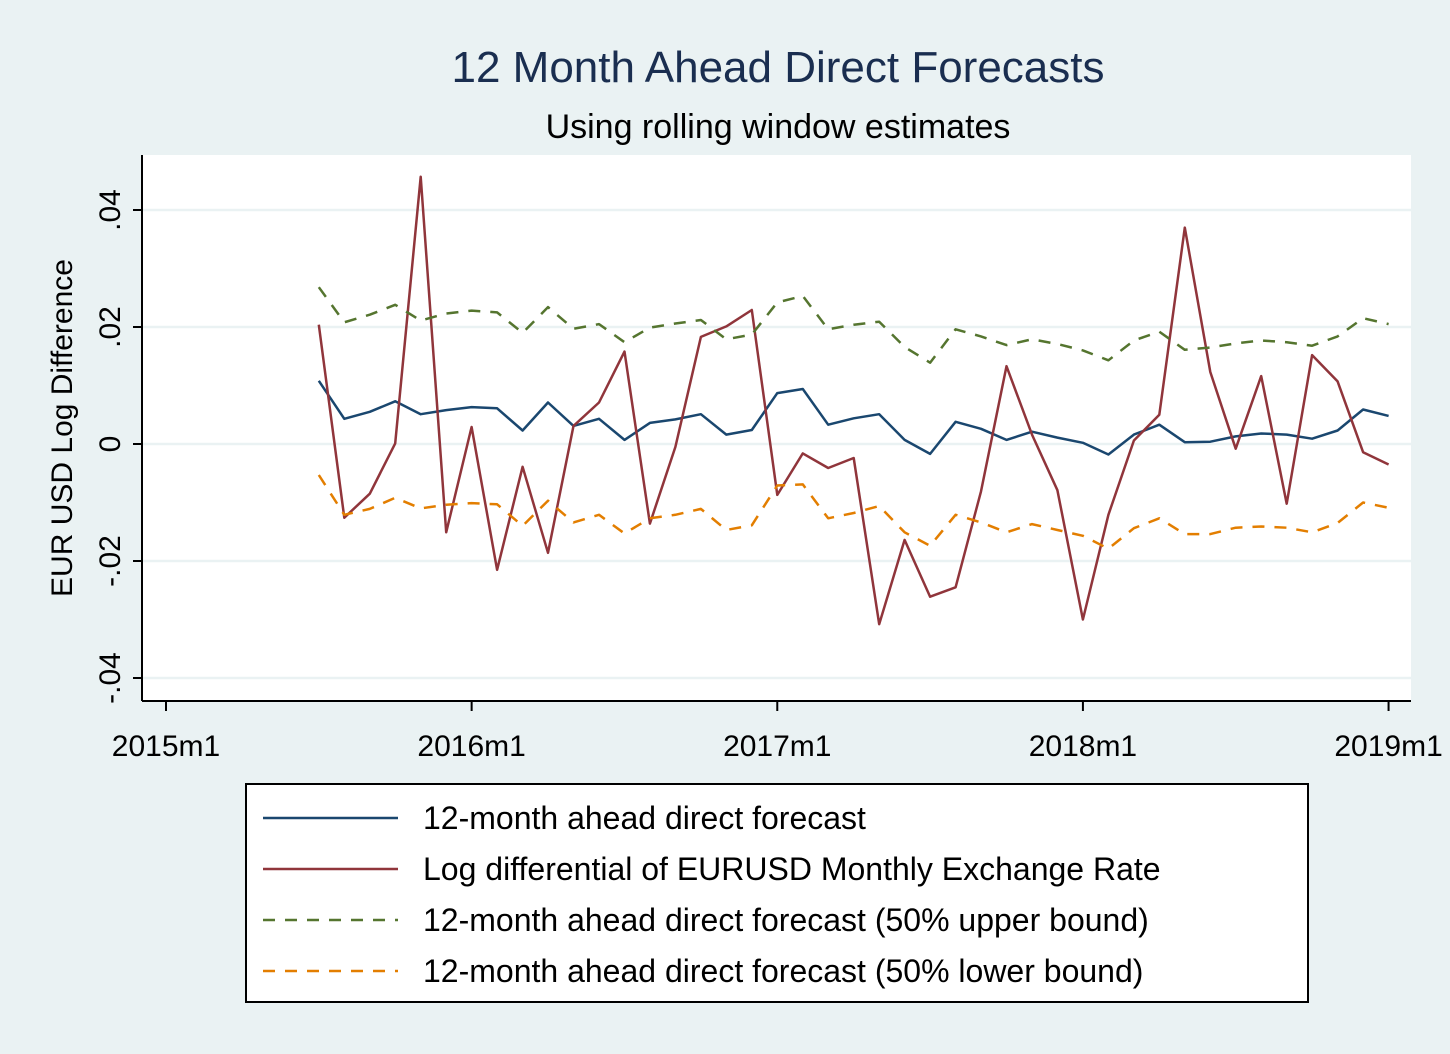 This screenshot has height=1054, width=1450. Describe the element at coordinates (778, 67) in the screenshot. I see `chart-title: 12 Month Ahead Direct Forecasts` at that location.